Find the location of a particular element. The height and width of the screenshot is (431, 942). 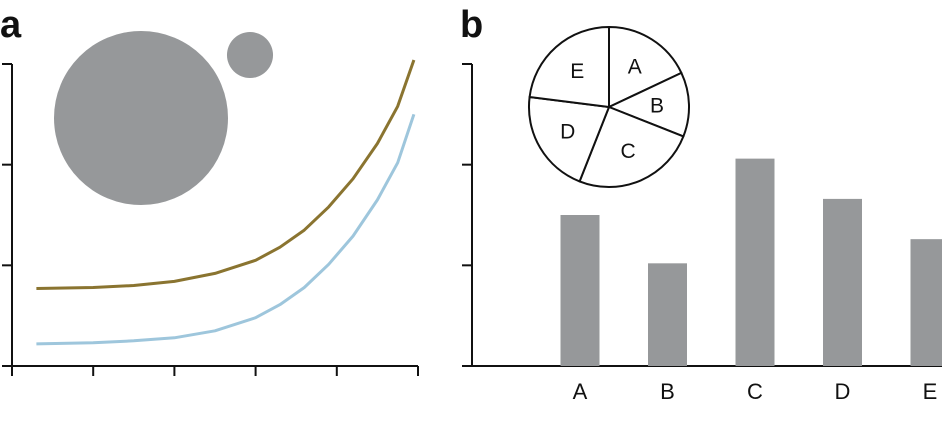

x-tick-label: A is located at coordinates (580, 391).